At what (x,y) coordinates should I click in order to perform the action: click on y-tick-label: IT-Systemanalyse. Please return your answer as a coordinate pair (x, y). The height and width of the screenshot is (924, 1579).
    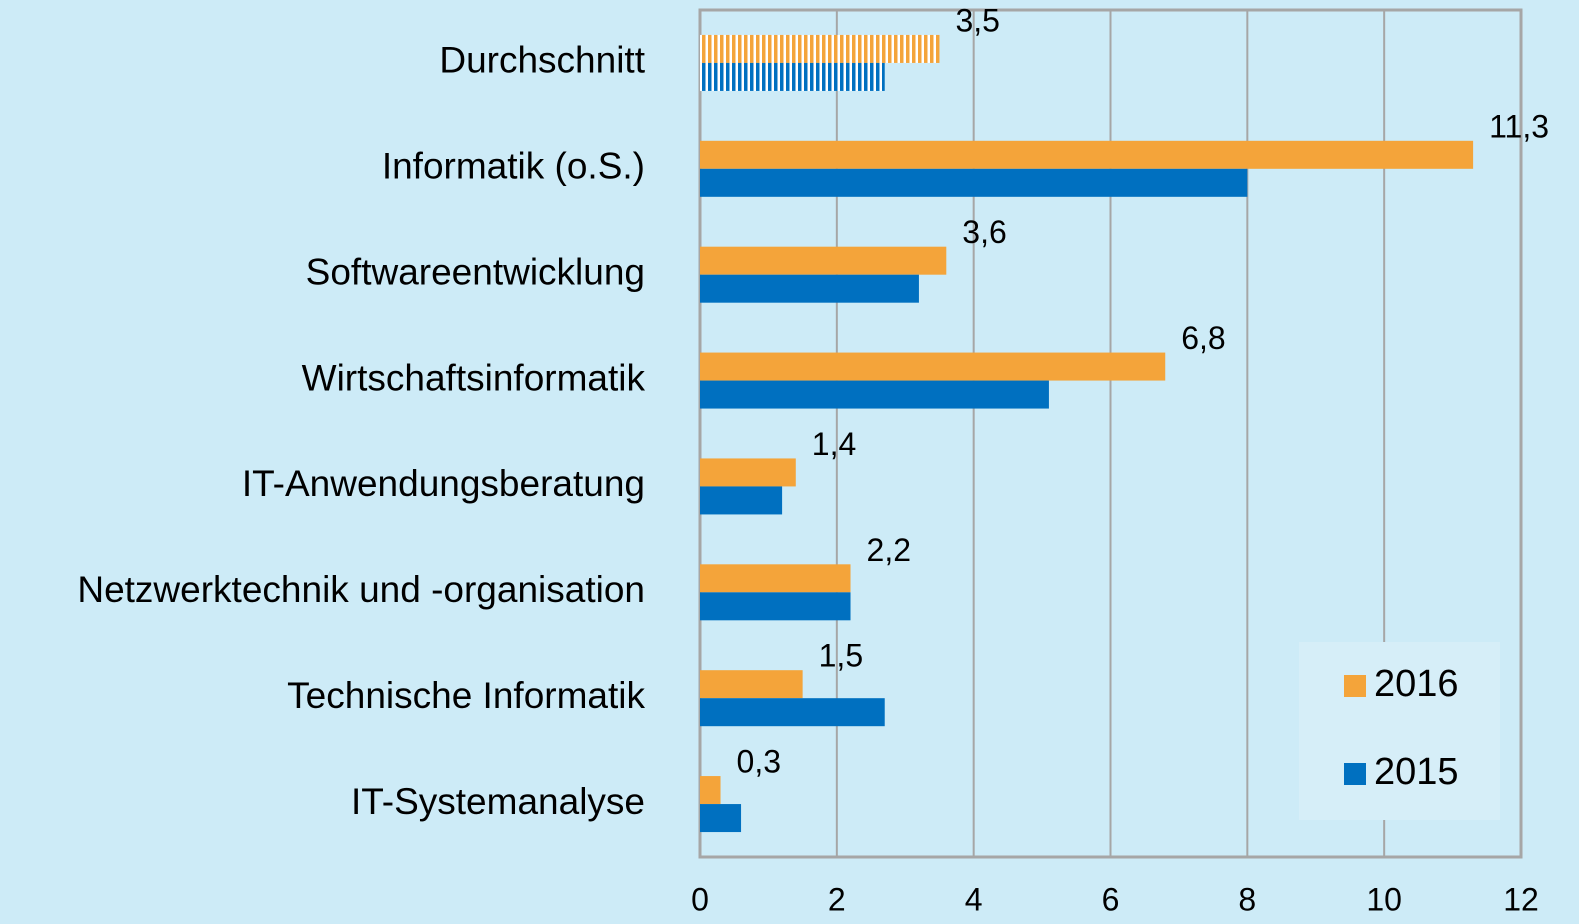
    Looking at the image, I should click on (498, 801).